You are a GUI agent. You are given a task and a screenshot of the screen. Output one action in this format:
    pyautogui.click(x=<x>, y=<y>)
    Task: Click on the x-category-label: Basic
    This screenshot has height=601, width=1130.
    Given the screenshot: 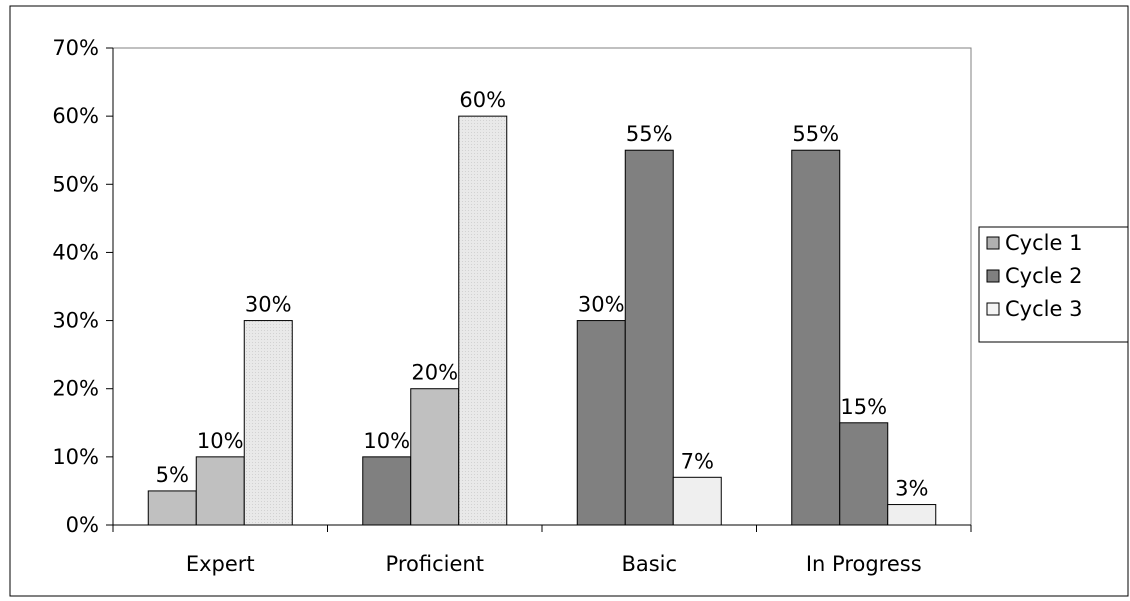 What is the action you would take?
    pyautogui.click(x=649, y=564)
    